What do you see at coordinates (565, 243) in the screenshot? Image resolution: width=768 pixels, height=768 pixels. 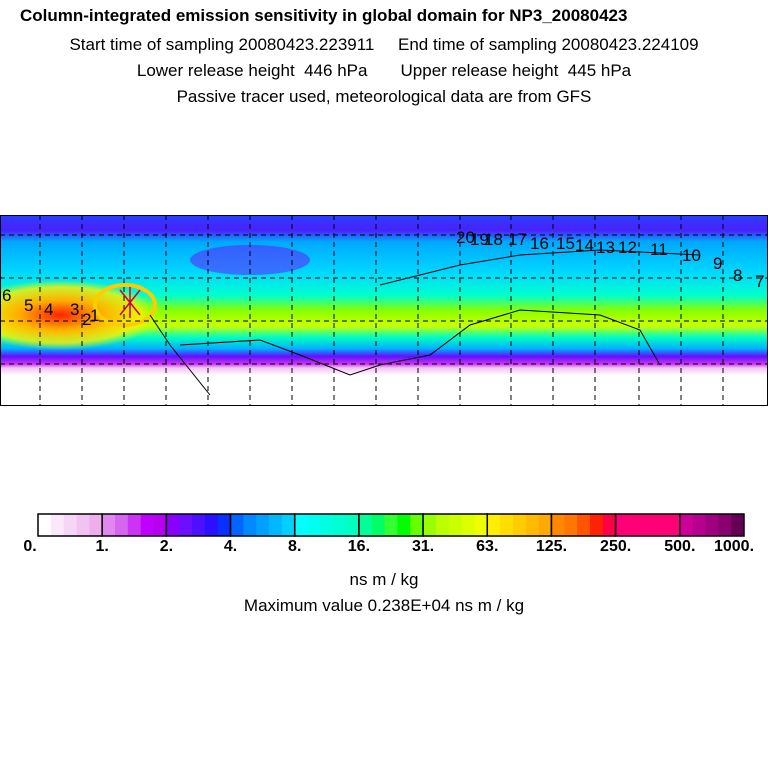 I see `trajectory-label: 15` at bounding box center [565, 243].